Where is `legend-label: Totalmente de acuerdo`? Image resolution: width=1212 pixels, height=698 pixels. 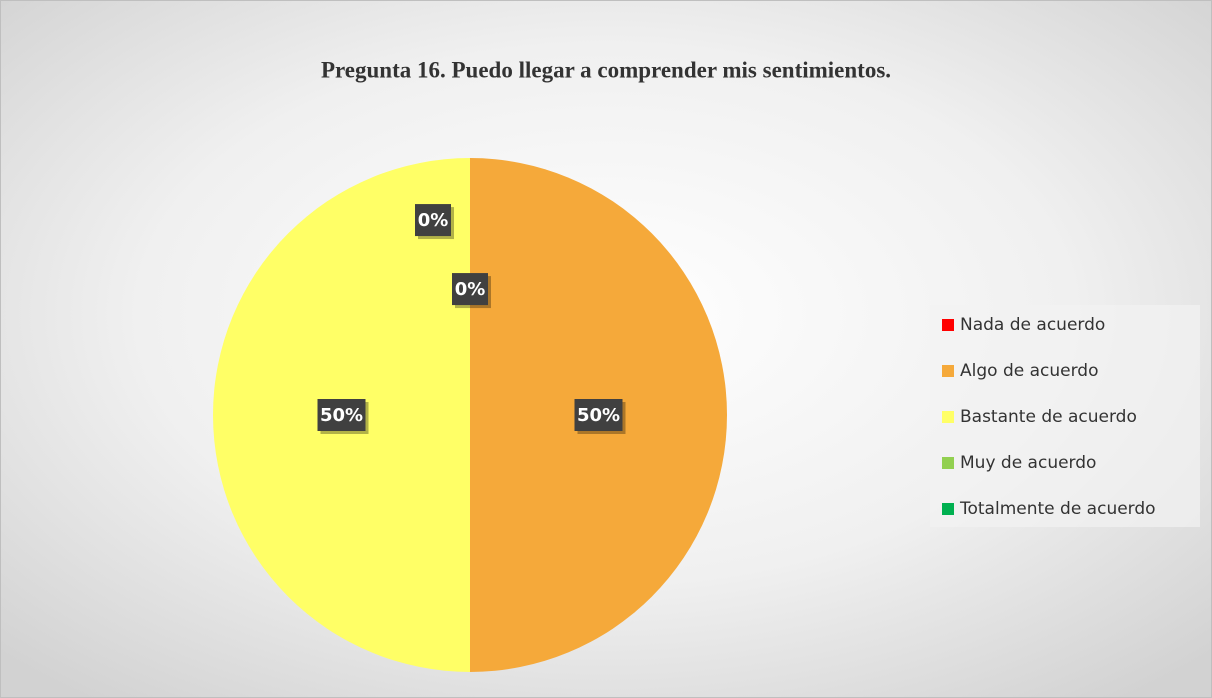
legend-label: Totalmente de acuerdo is located at coordinates (1057, 509).